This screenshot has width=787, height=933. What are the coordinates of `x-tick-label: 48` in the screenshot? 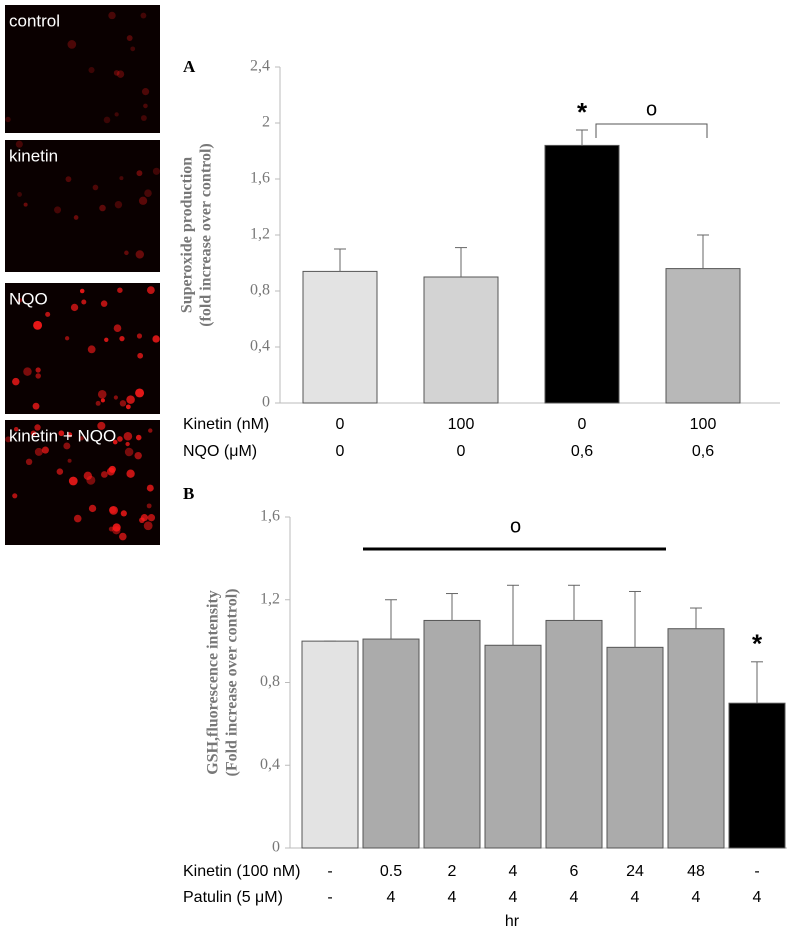 It's located at (696, 871).